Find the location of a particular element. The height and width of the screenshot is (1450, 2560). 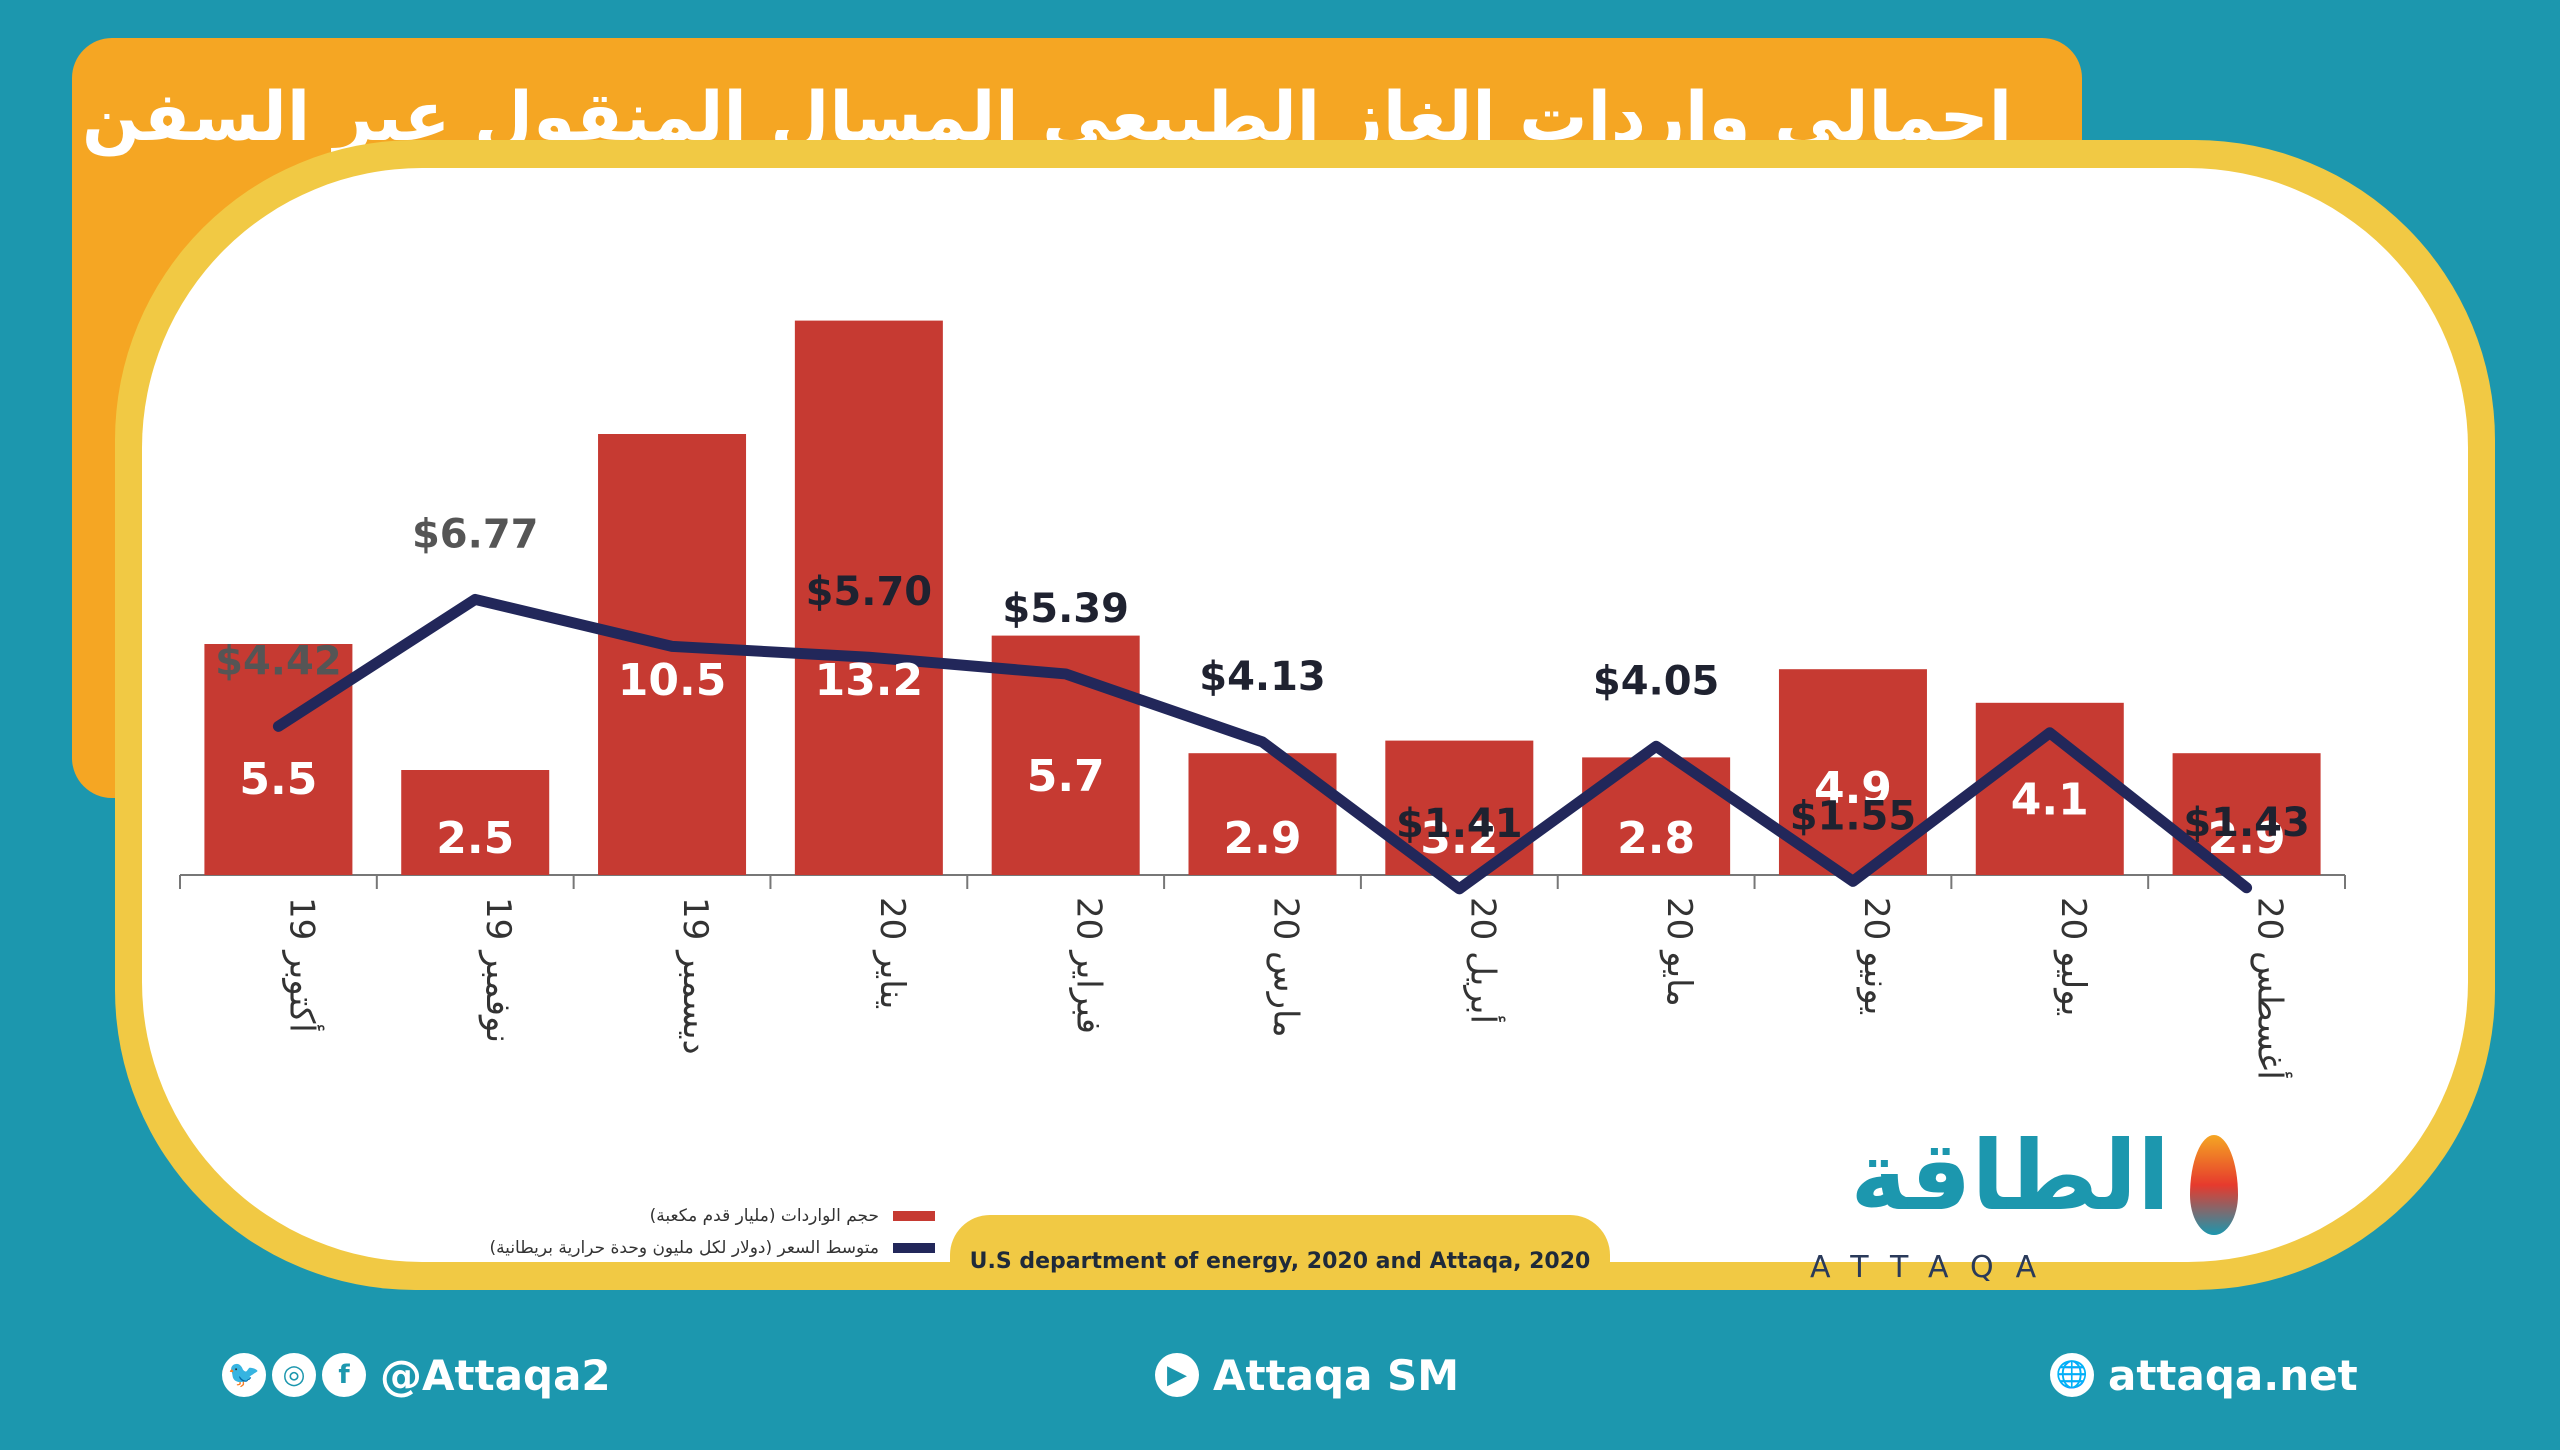

footer-website: 🌐 attaqa.net is located at coordinates (2204, 1375).